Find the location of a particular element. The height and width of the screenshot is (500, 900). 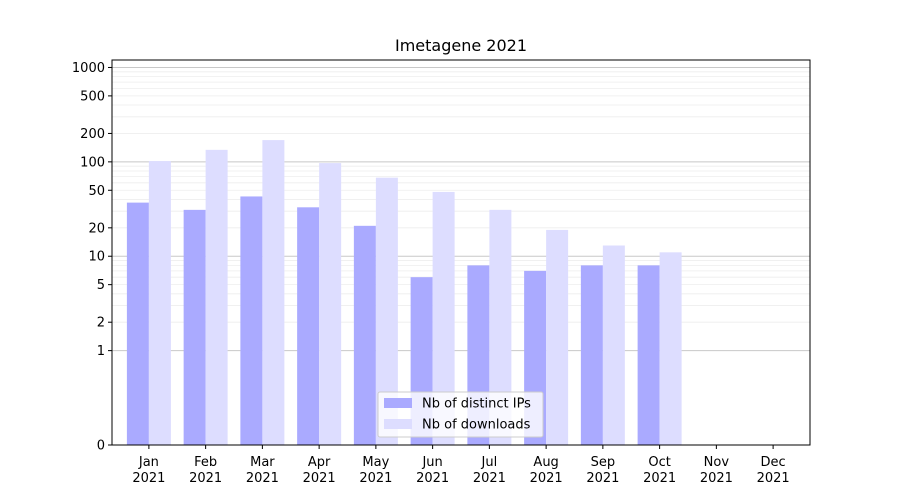

x-tick-label: Feb is located at coordinates (205, 462).